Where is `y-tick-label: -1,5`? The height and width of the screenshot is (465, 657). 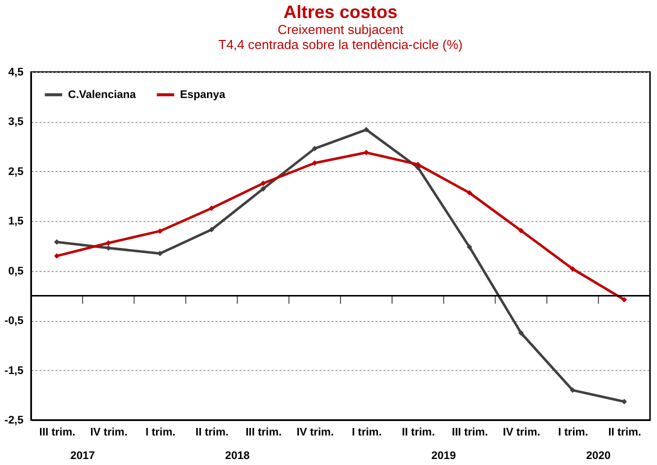 y-tick-label: -1,5 is located at coordinates (14, 370).